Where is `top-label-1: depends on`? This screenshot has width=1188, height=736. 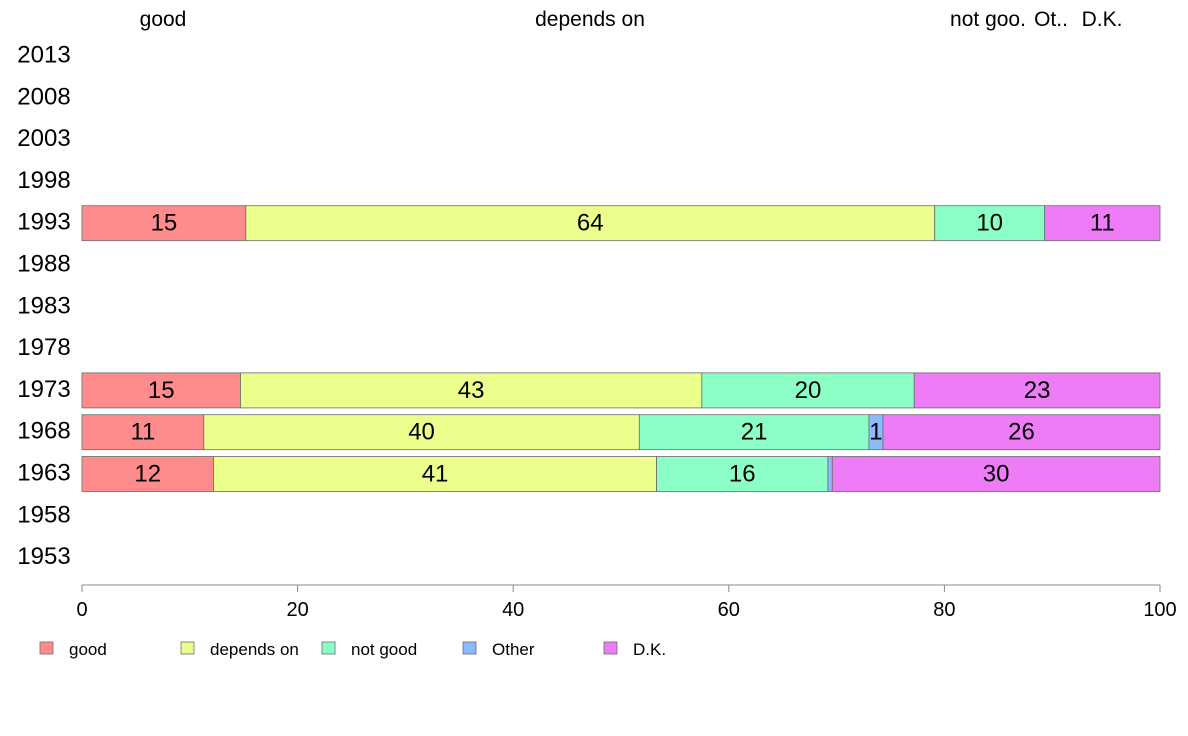
top-label-1: depends on is located at coordinates (590, 19).